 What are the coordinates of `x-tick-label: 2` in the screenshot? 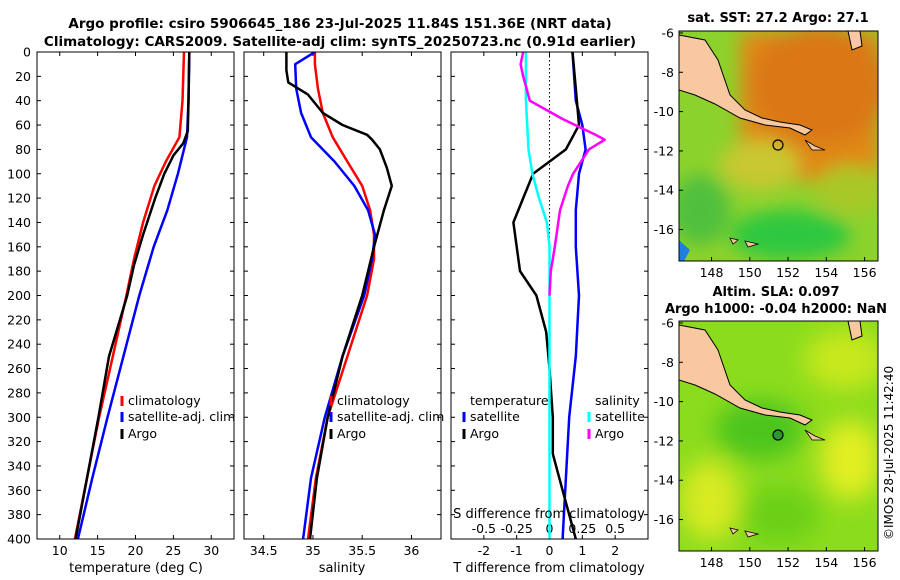 It's located at (615, 550).